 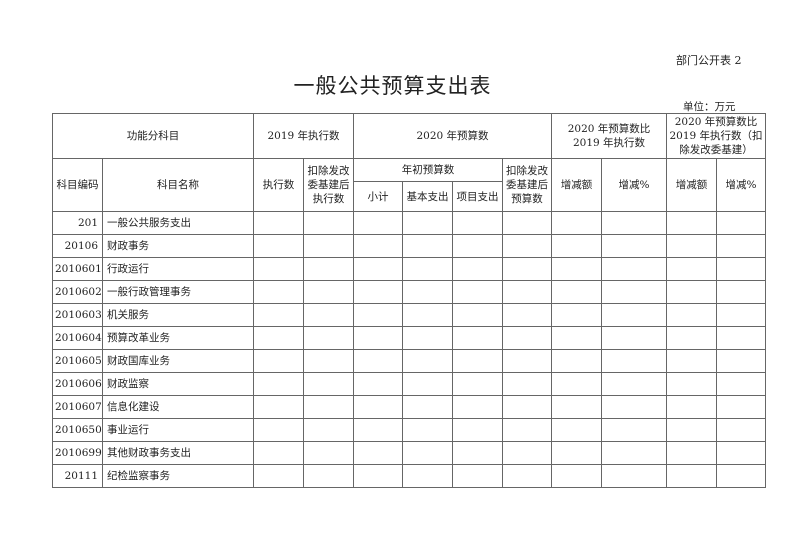 I want to click on header-exec-amount: 执行数, so click(x=278, y=185).